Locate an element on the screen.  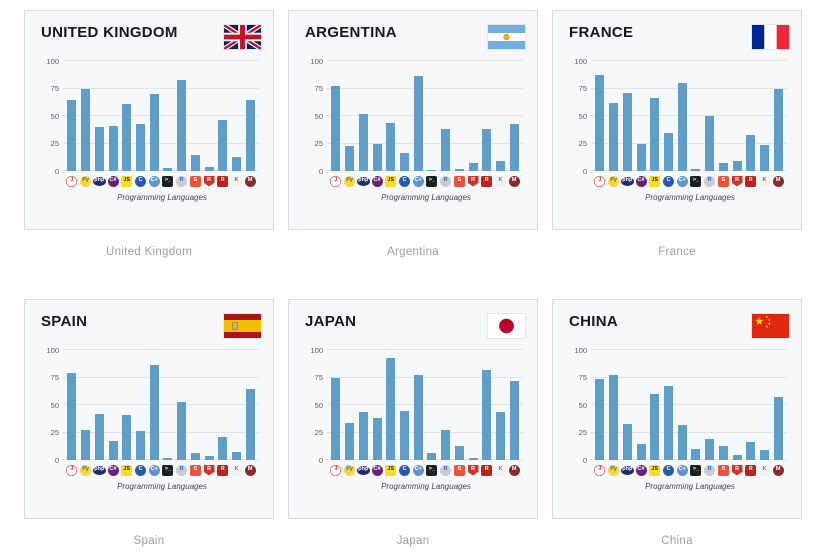
python-icon: Py is located at coordinates (350, 470).